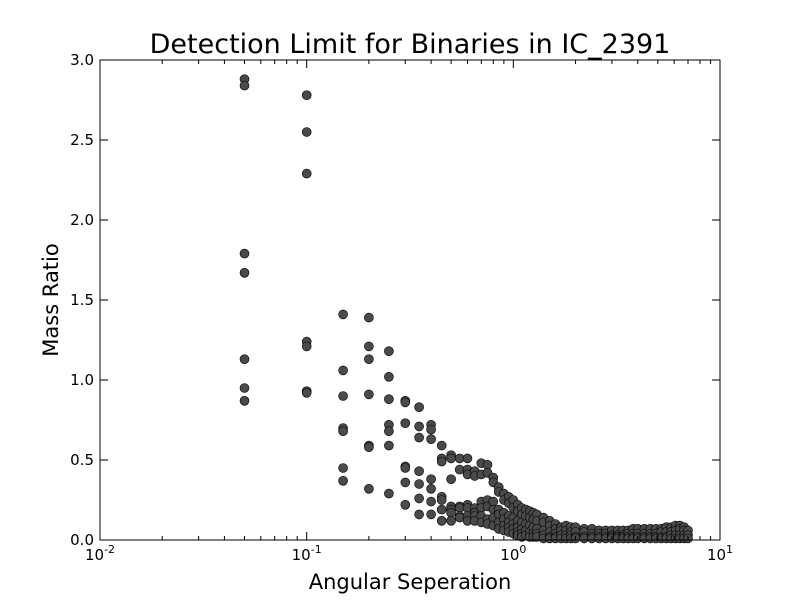 Image resolution: width=800 pixels, height=600 pixels. What do you see at coordinates (720, 553) in the screenshot?
I see `x-tick-label: 10¹` at bounding box center [720, 553].